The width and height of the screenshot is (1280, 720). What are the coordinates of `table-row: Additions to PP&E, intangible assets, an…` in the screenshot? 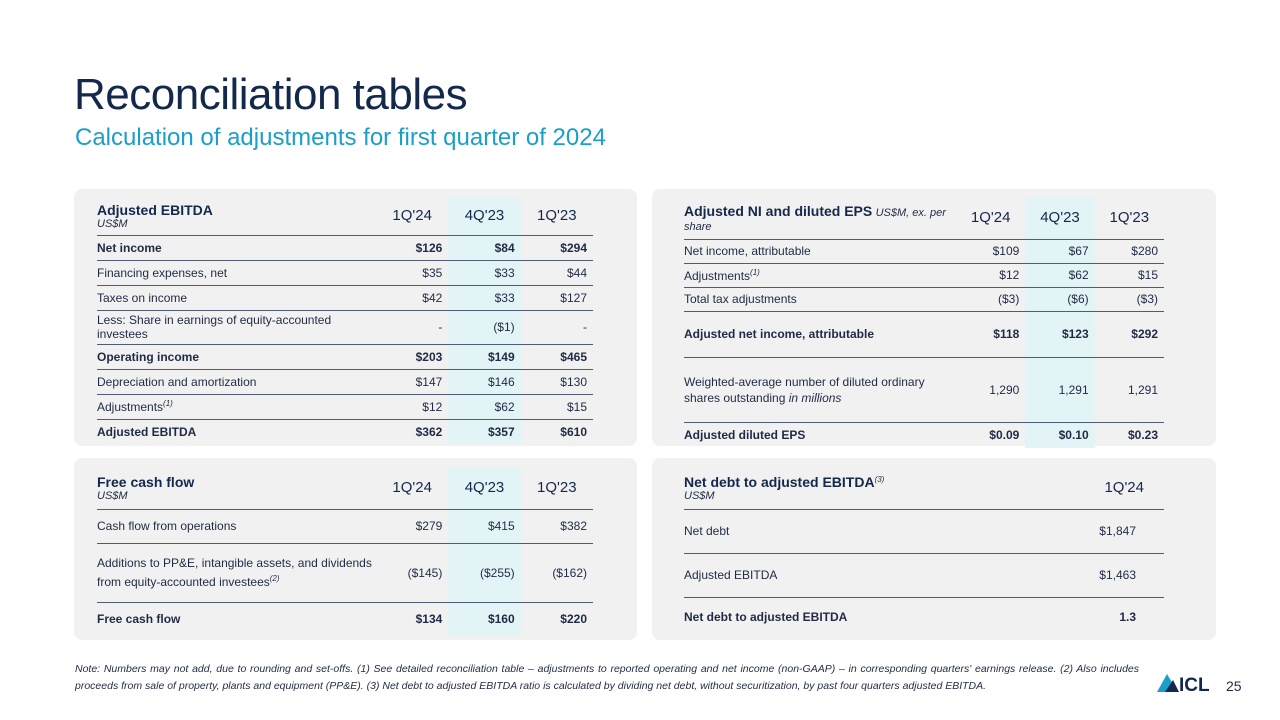 It's located at (345, 573).